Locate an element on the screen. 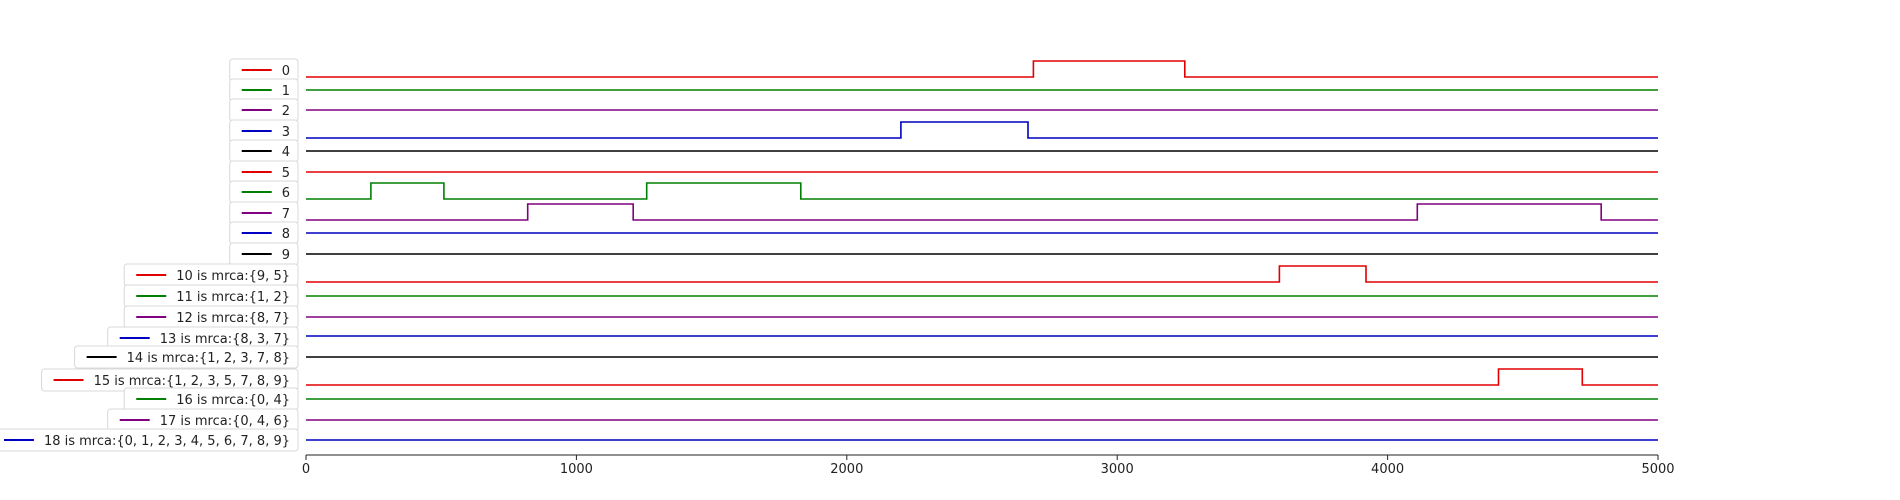  legend-label: 1 is located at coordinates (286, 91).